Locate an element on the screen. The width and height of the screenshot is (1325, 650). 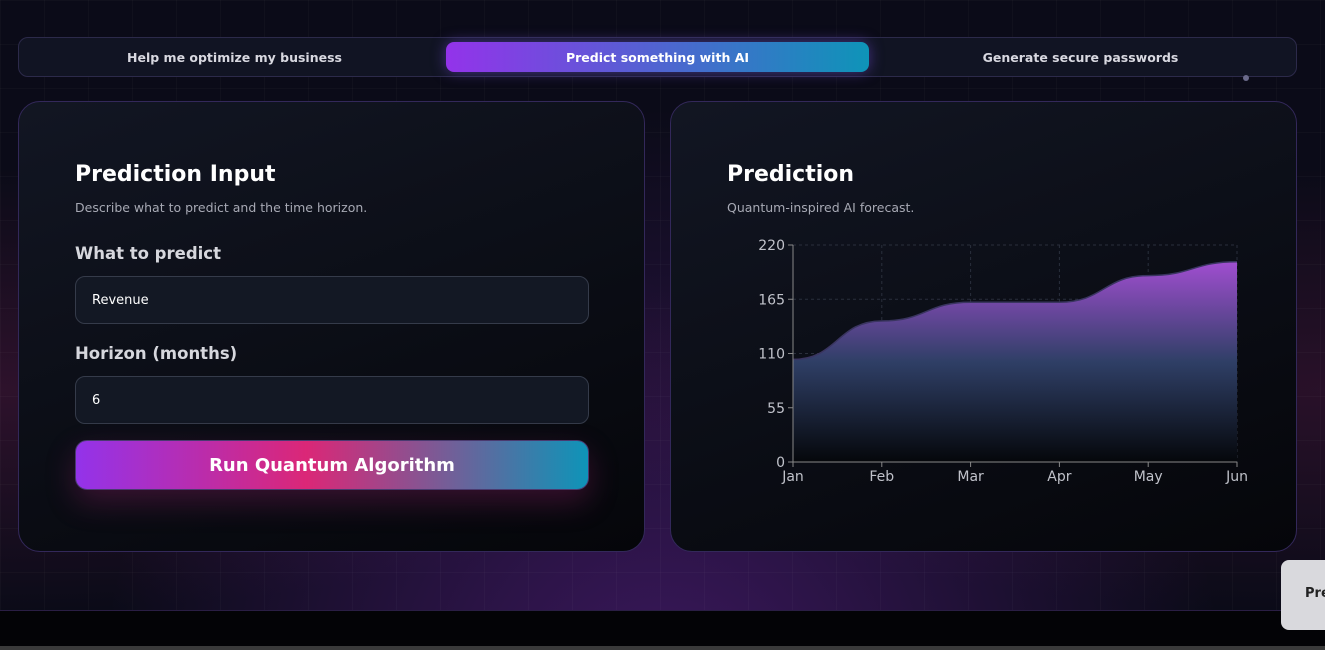
y-tick-label: 55 is located at coordinates (776, 409).